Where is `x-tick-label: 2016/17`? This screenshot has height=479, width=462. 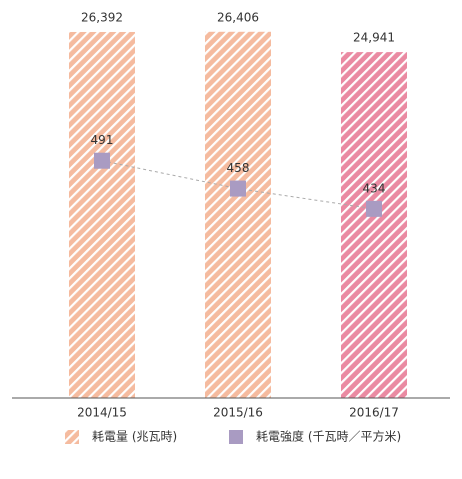 x-tick-label: 2016/17 is located at coordinates (374, 413).